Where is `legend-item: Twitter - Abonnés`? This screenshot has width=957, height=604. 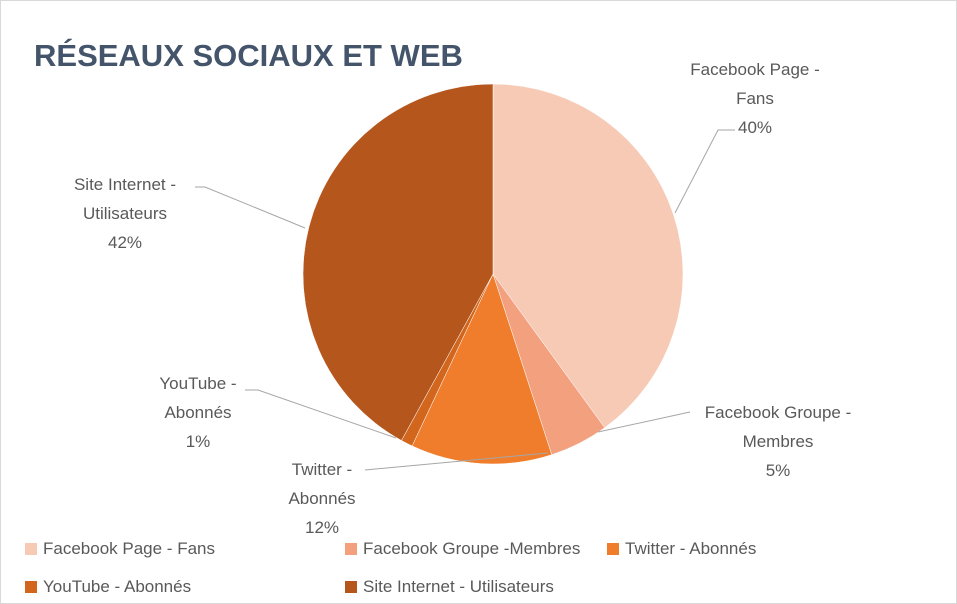 legend-item: Twitter - Abonnés is located at coordinates (681, 549).